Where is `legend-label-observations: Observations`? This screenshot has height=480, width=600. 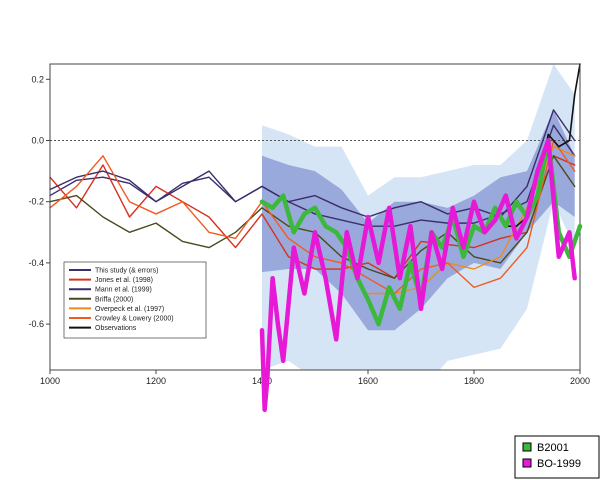
legend-label-observations: Observations is located at coordinates (116, 328).